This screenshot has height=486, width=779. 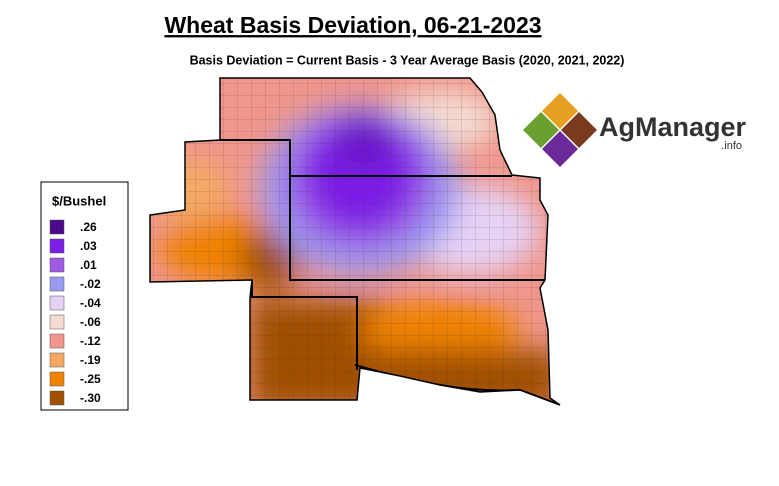 I want to click on legend-title: $/Bushel, so click(x=79, y=200).